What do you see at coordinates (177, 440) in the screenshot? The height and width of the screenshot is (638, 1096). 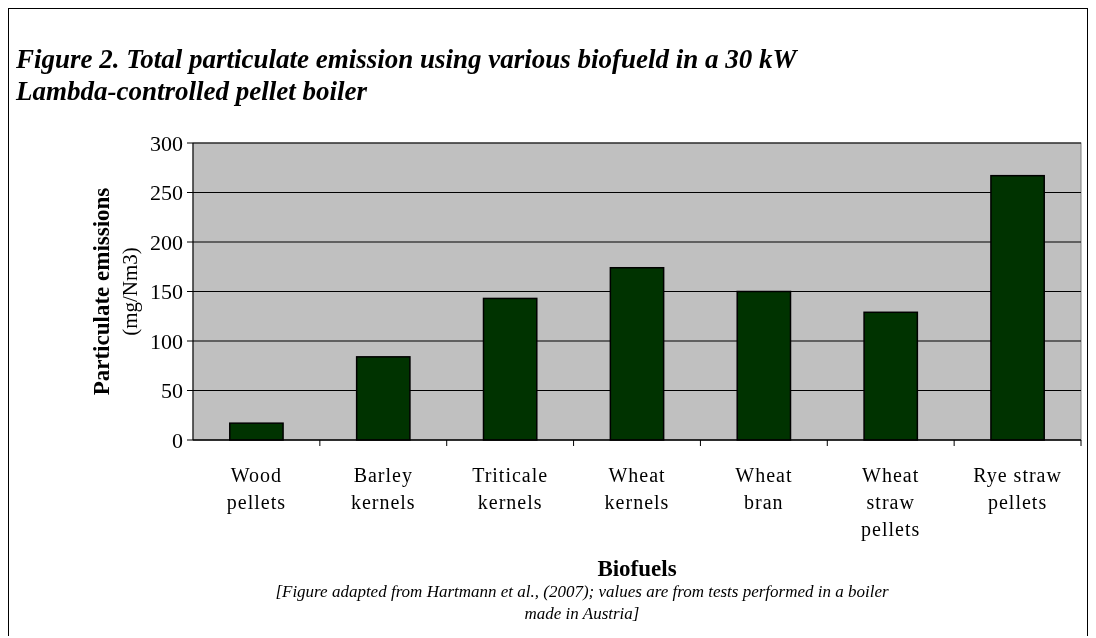 I see `y-tick-label: 0` at bounding box center [177, 440].